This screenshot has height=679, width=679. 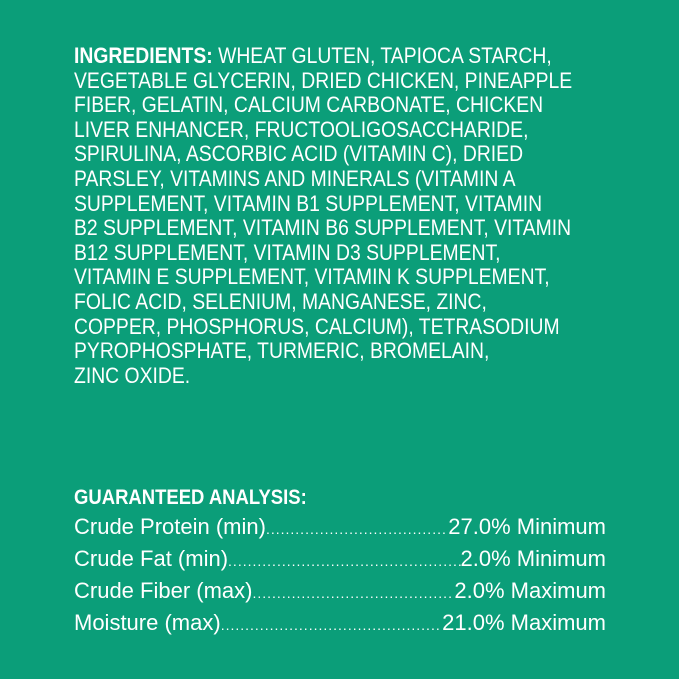 I want to click on analysis-name: Crude Fat (min), so click(x=151, y=558).